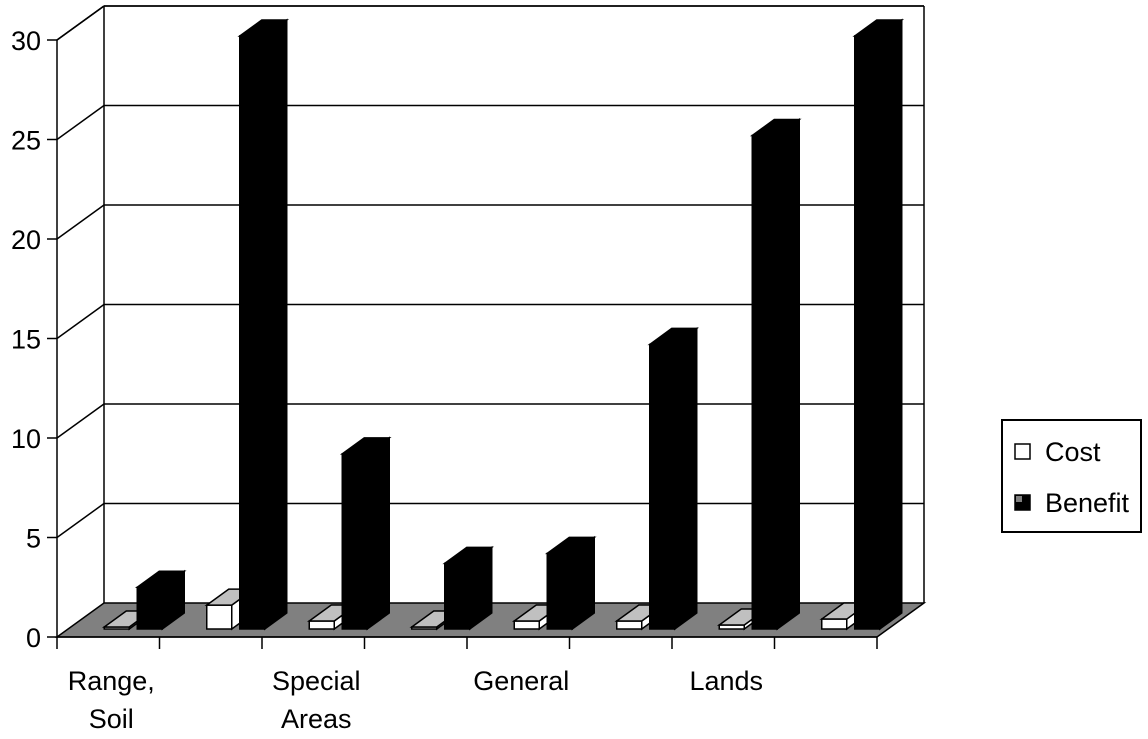  Describe the element at coordinates (26, 439) in the screenshot. I see `y-tick-label: 10` at that location.